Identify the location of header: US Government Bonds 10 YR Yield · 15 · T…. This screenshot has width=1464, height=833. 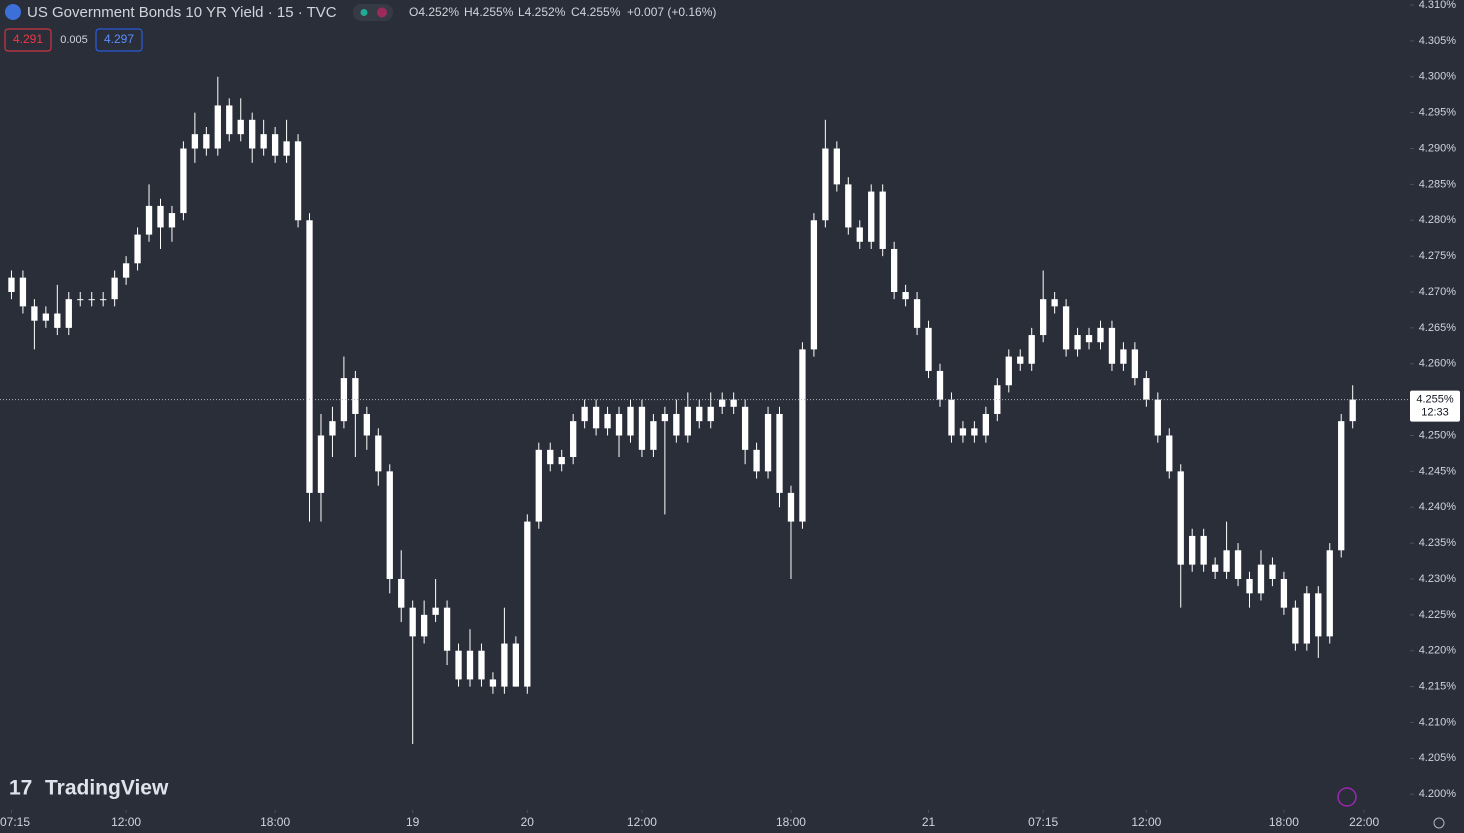
(360, 28).